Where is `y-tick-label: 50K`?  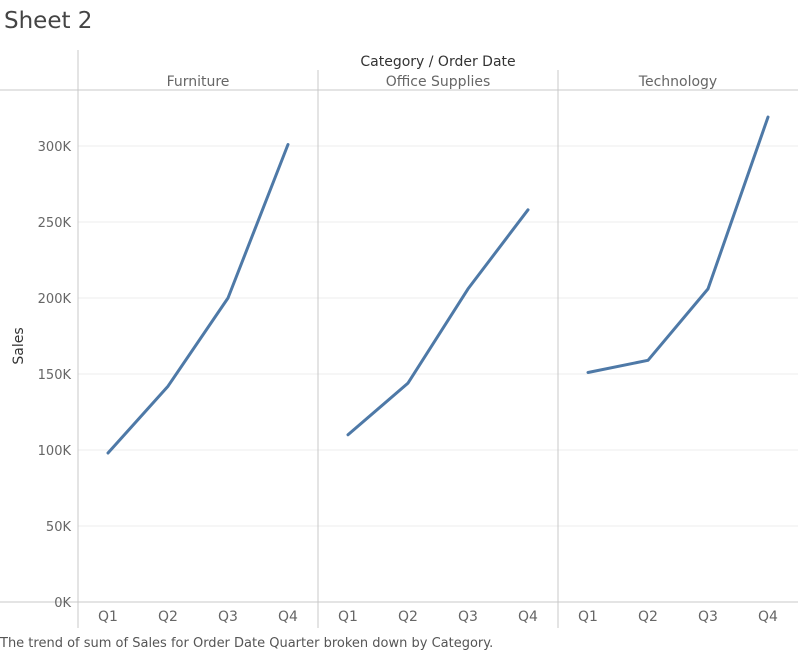
y-tick-label: 50K is located at coordinates (59, 527).